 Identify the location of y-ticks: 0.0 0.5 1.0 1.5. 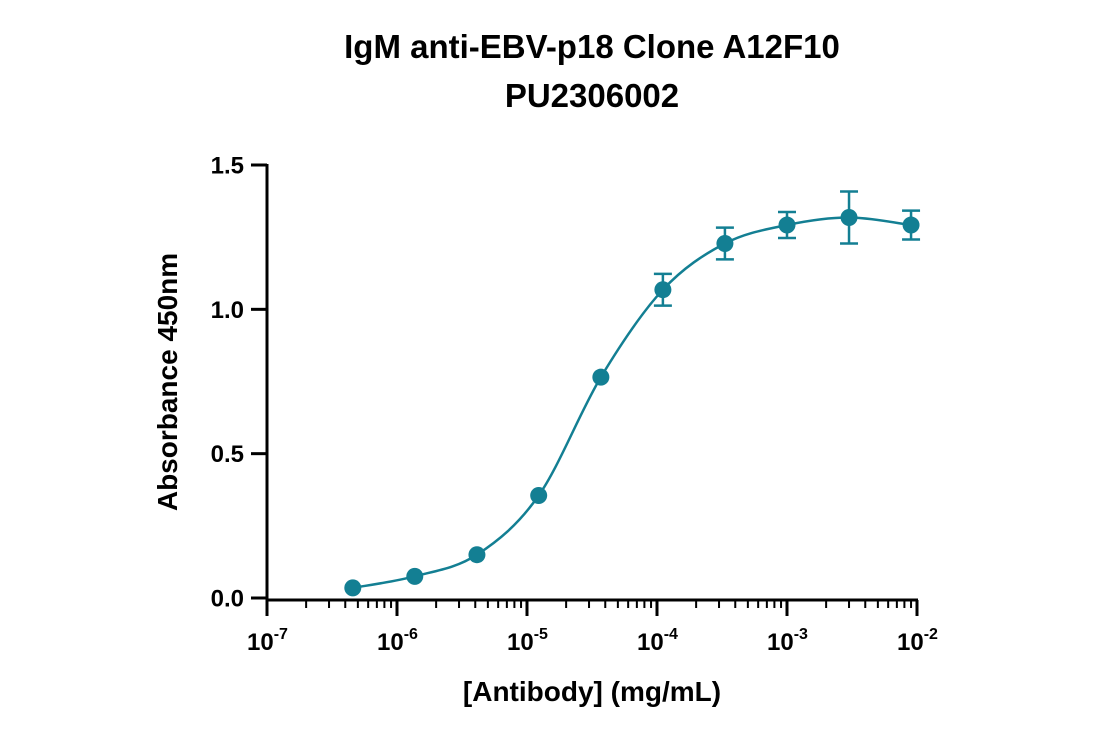
(239, 383).